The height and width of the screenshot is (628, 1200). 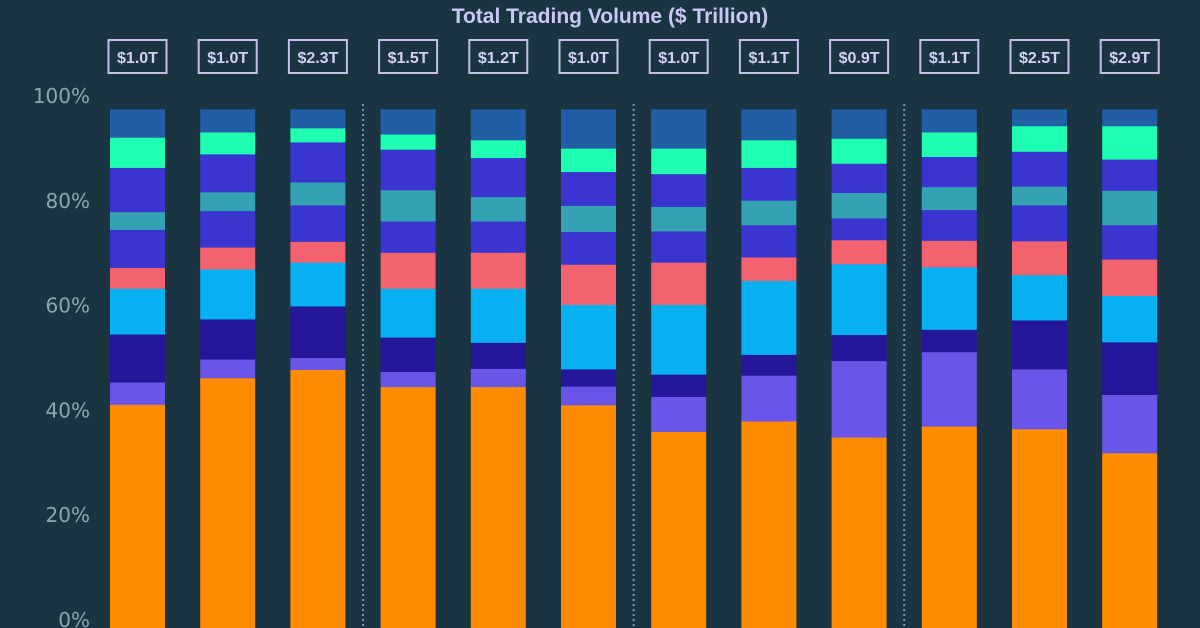 I want to click on y-tick-label: 80%, so click(x=68, y=201).